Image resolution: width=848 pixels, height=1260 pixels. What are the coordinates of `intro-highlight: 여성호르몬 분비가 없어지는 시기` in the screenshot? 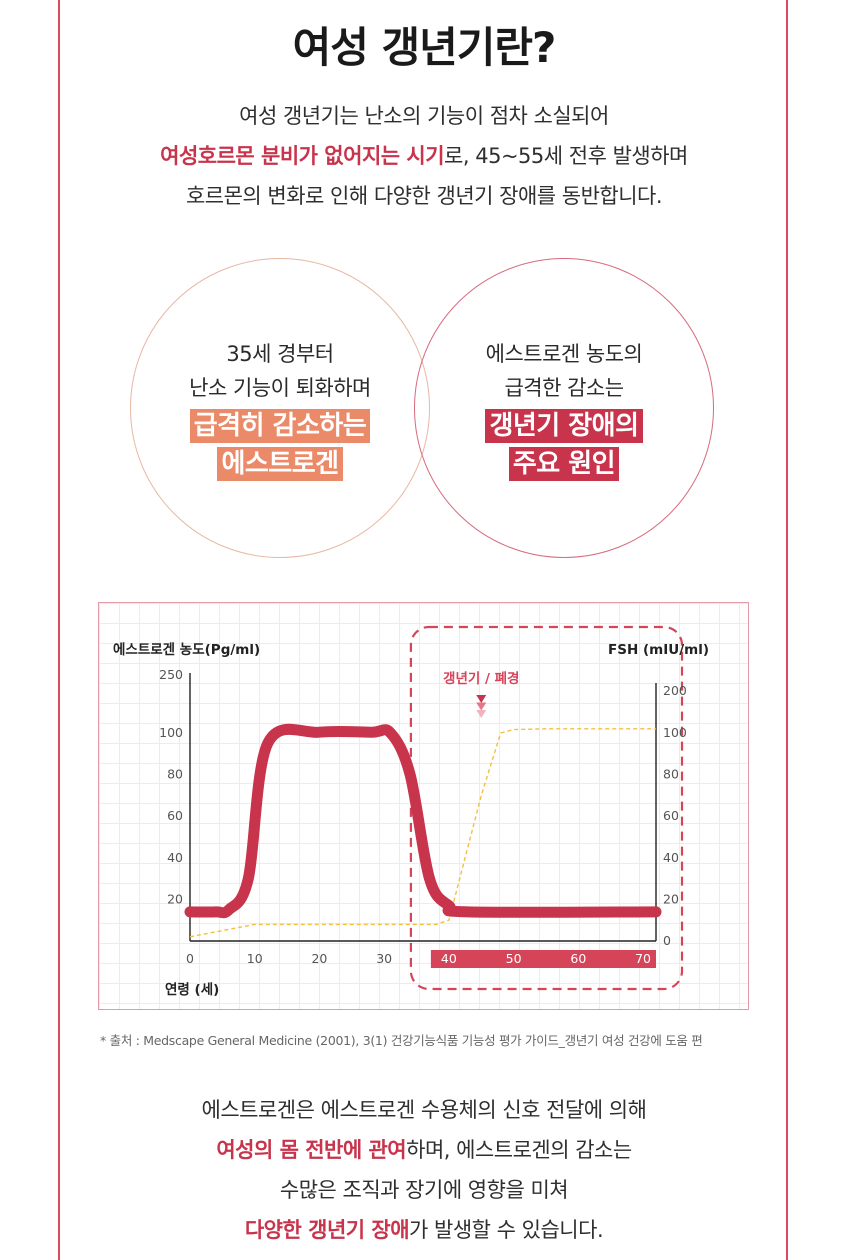 It's located at (302, 156).